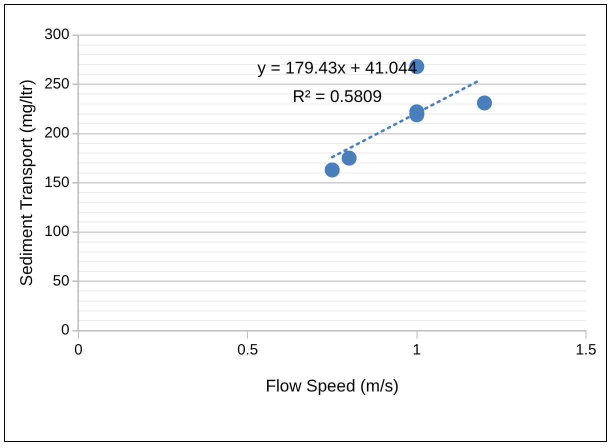 This screenshot has width=613, height=448. What do you see at coordinates (247, 350) in the screenshot?
I see `x-tick-label: 0.5` at bounding box center [247, 350].